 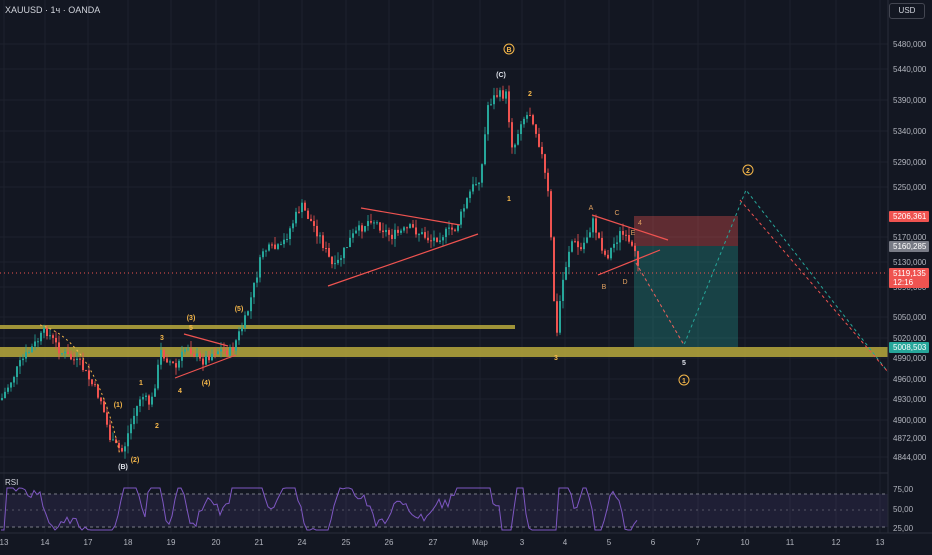 What do you see at coordinates (444, 352) in the screenshot?
I see `support-zone` at bounding box center [444, 352].